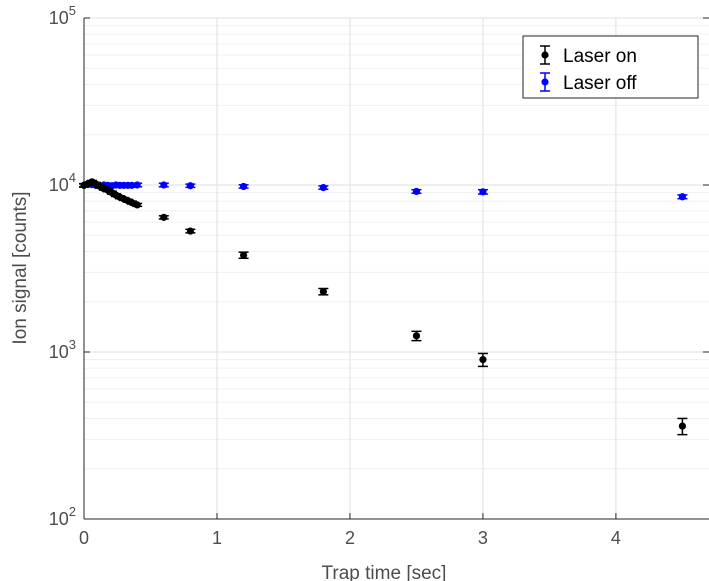 The height and width of the screenshot is (581, 709). Describe the element at coordinates (600, 83) in the screenshot. I see `legend-label: Laser off` at that location.